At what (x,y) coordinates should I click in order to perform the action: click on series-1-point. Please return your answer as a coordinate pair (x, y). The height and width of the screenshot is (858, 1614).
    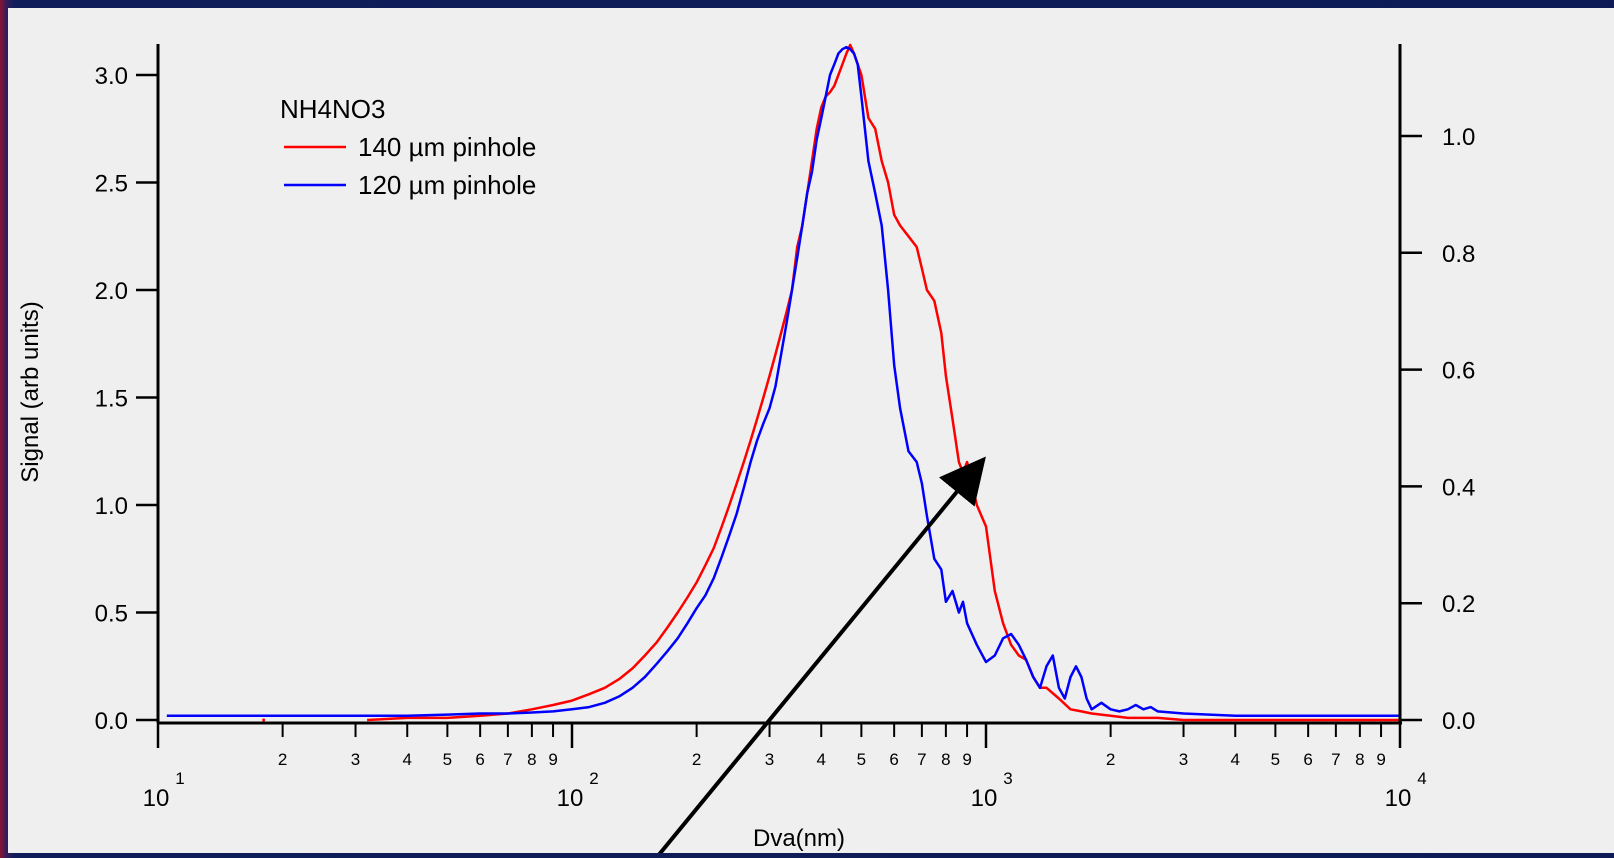
    Looking at the image, I should click on (264, 720).